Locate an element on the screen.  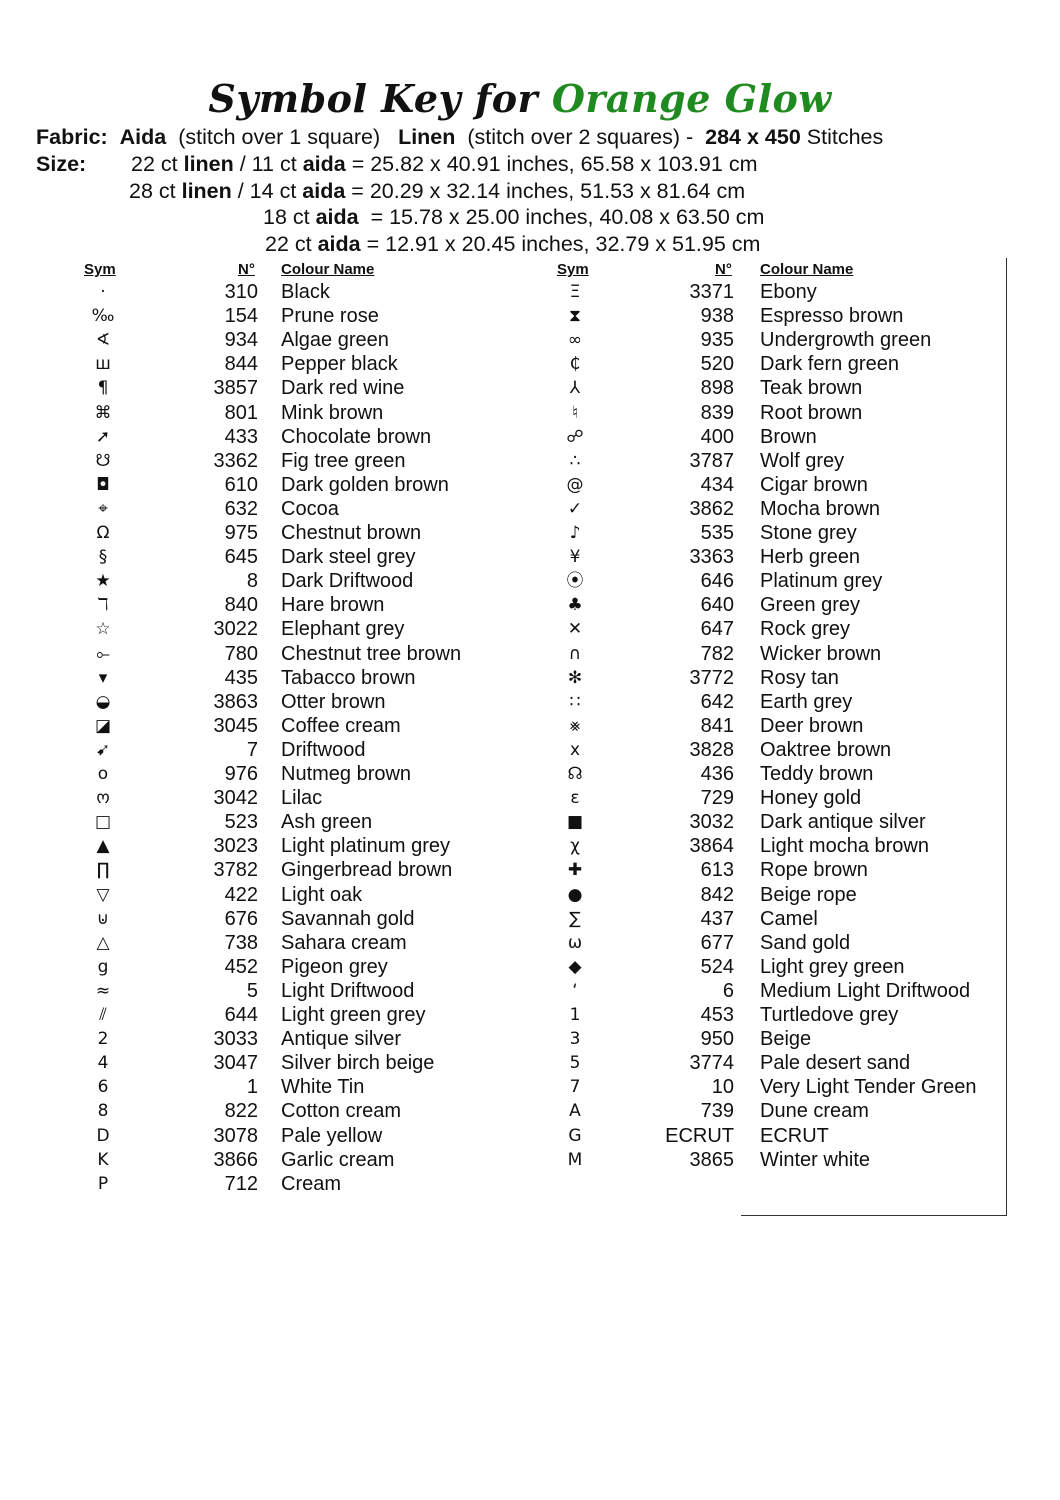
colour-name: Rope brown is located at coordinates (814, 870).